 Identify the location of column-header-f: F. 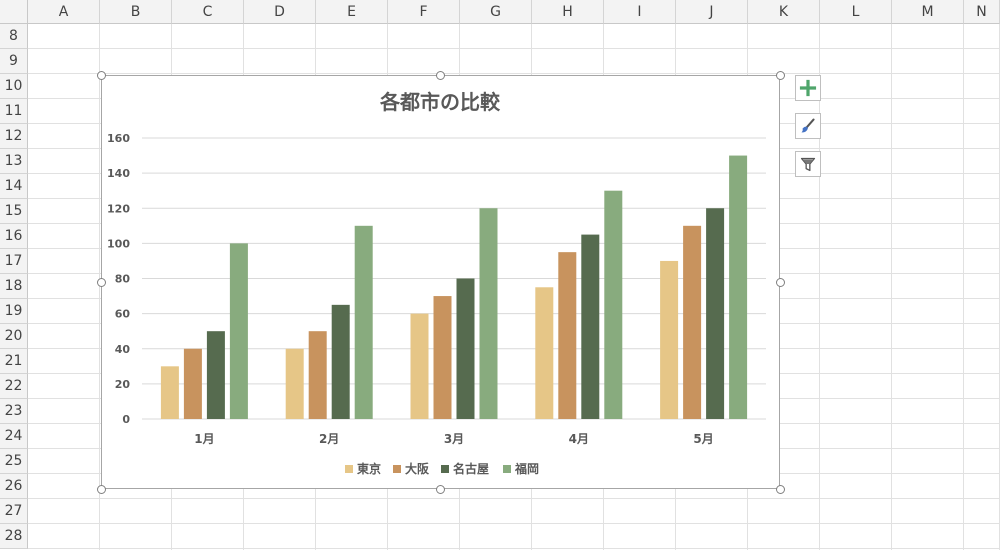
(424, 12).